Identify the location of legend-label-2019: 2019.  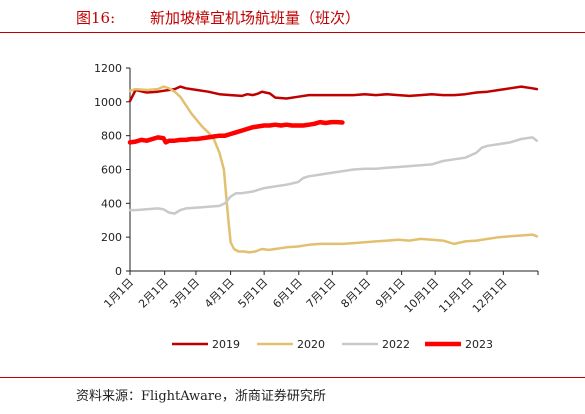
(226, 344).